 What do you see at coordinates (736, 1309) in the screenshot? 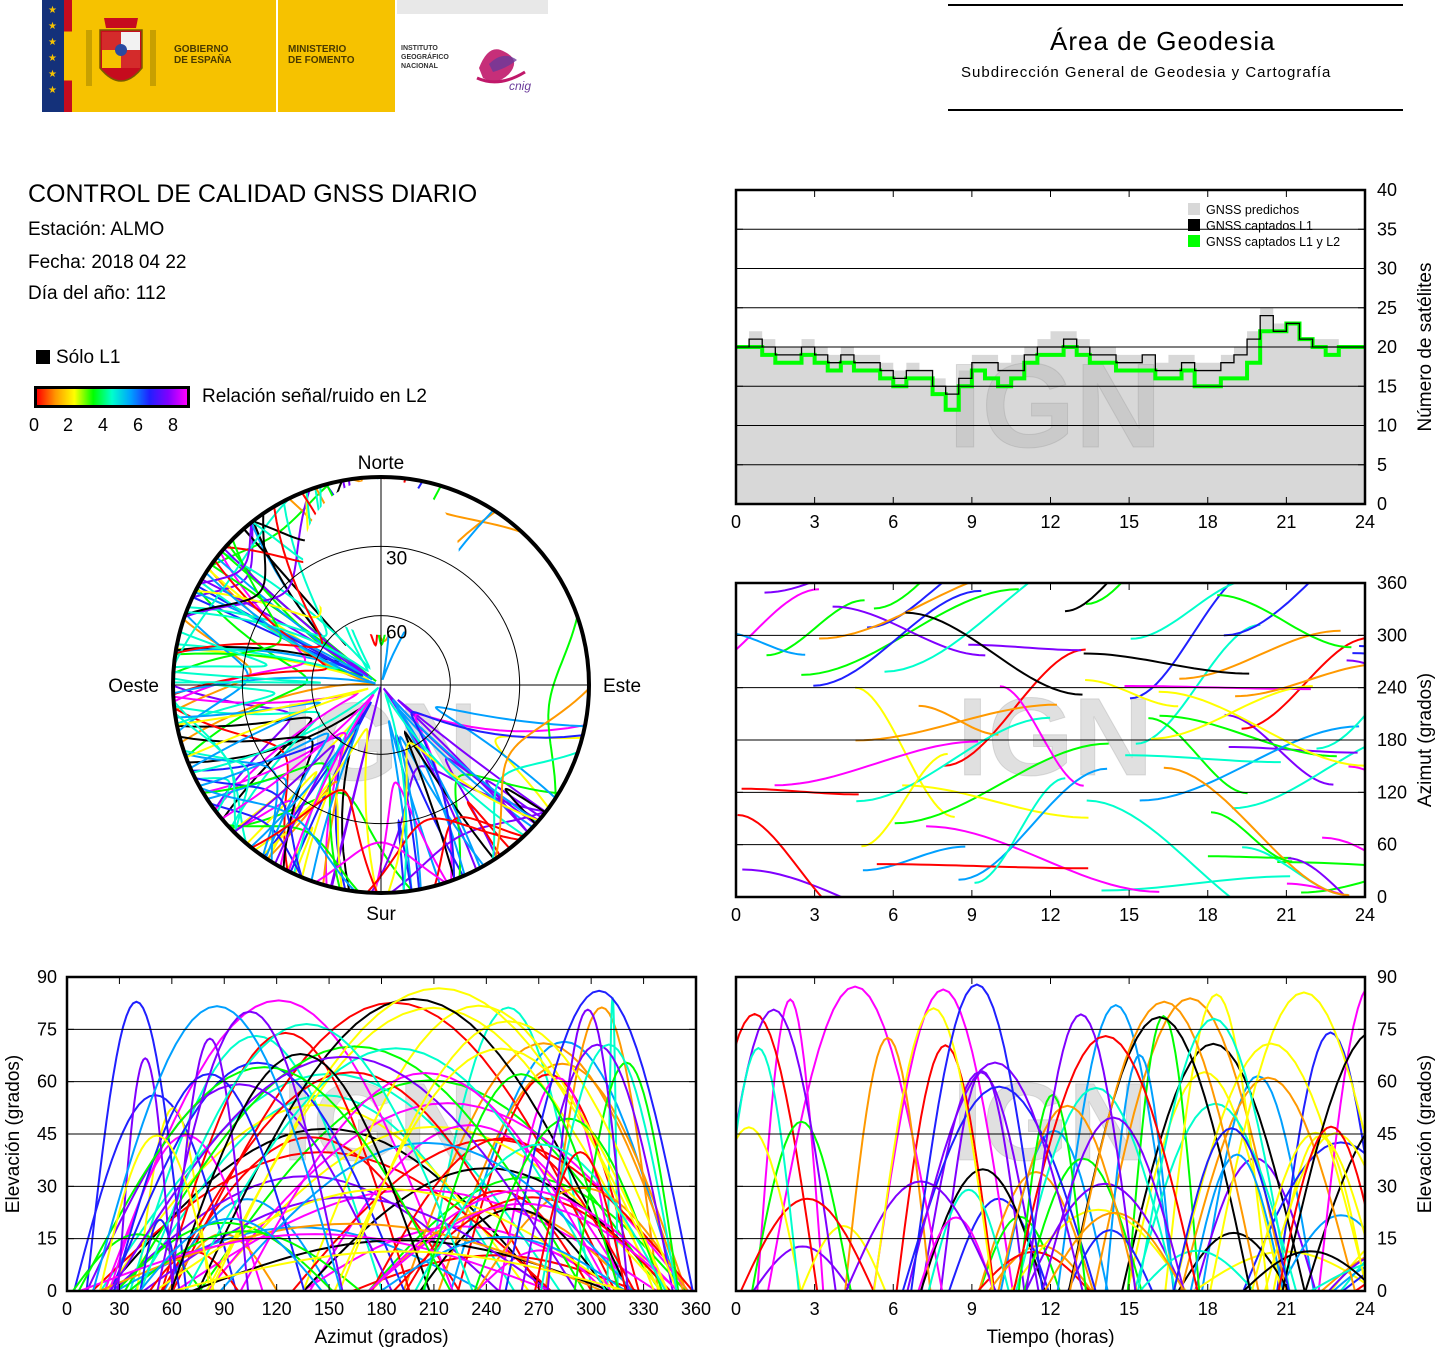
I see `x-tick-label: 0` at bounding box center [736, 1309].